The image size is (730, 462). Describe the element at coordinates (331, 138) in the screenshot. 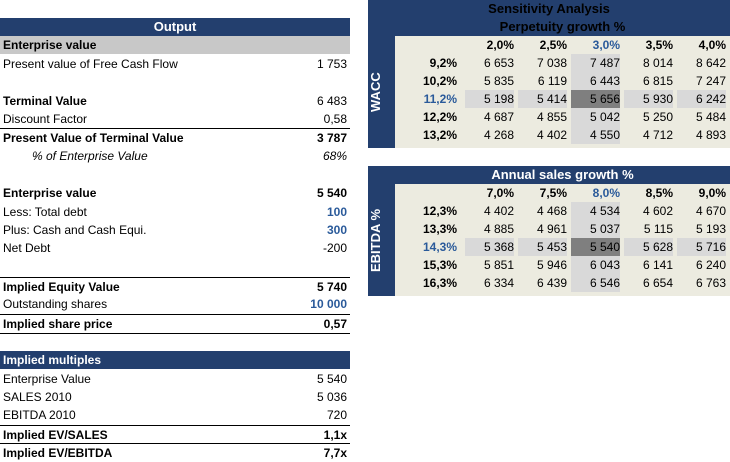

I see `pv-tv-value: 3 787` at that location.